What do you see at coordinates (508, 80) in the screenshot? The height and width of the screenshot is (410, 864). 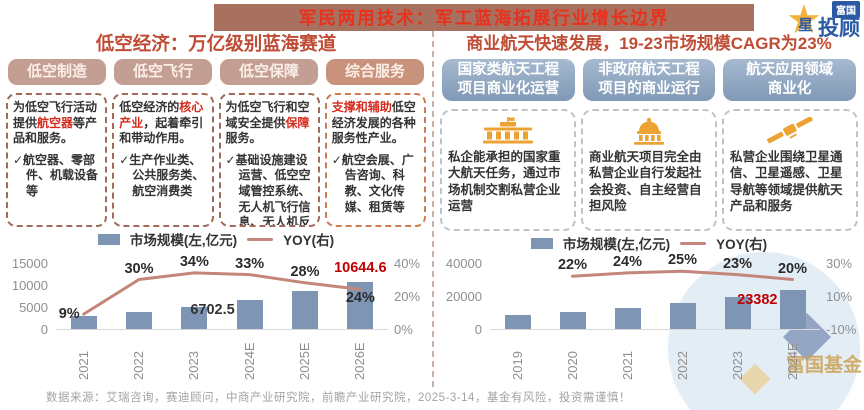 I see `category-pill: 国家类航天工程 项目商业化运营` at bounding box center [508, 80].